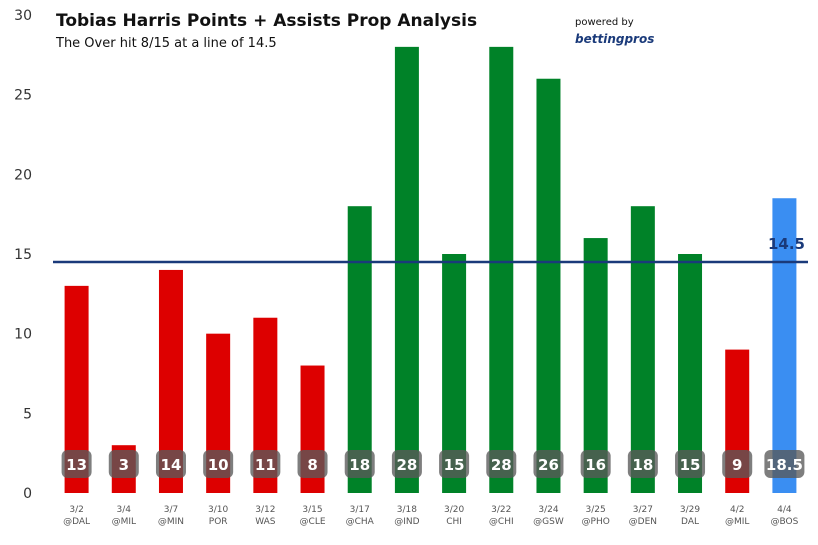 Image resolution: width=818 pixels, height=545 pixels. I want to click on value-label: 16, so click(595, 465).